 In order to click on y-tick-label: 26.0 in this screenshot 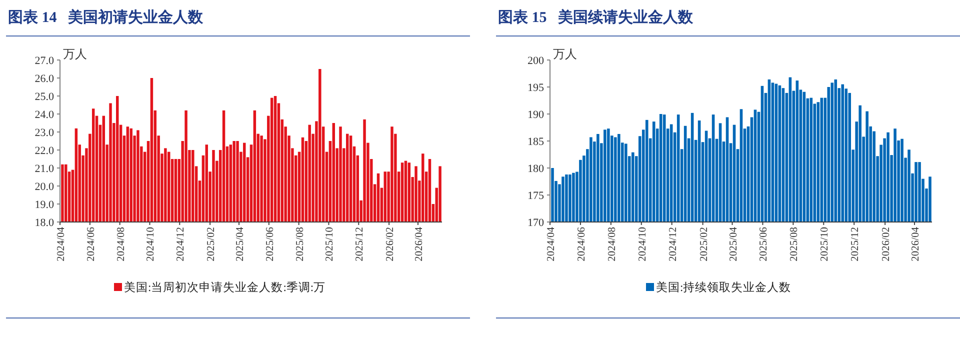, I will do `click(44, 79)`.